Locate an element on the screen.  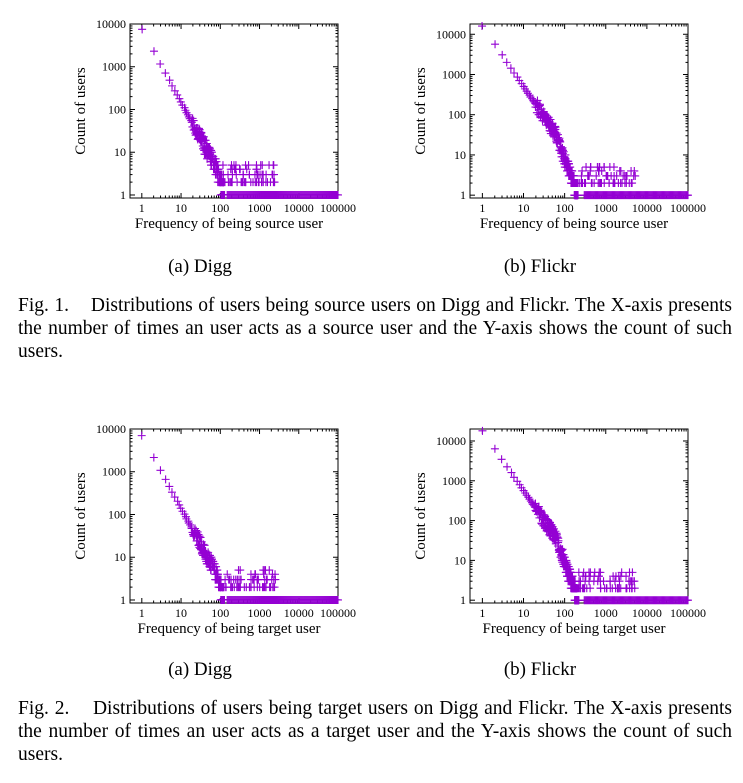
y-axis-label: Count of users is located at coordinates (421, 111).